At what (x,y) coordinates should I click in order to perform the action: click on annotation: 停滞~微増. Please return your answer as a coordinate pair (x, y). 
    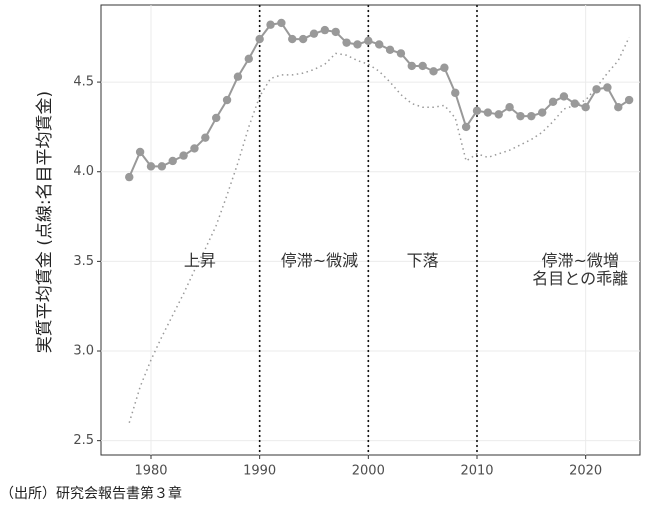
    Looking at the image, I should click on (580, 260).